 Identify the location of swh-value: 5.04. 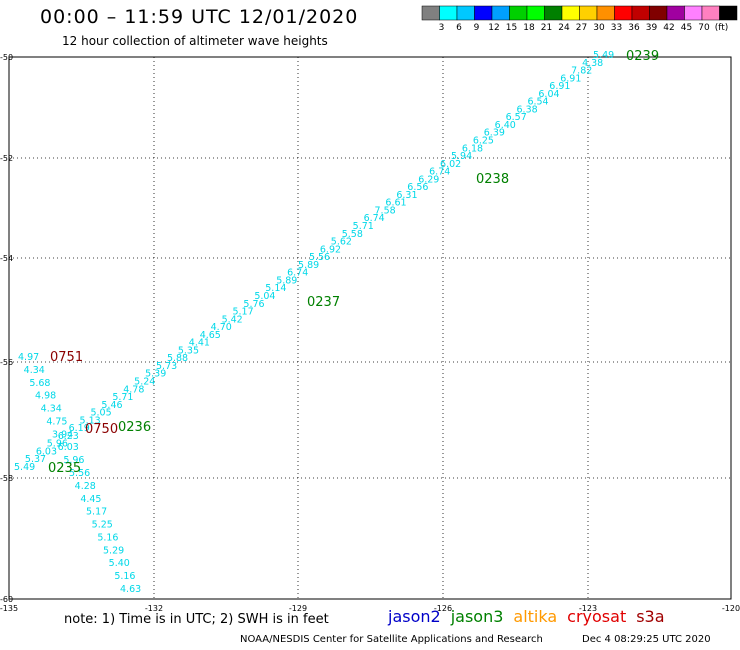
(264, 296).